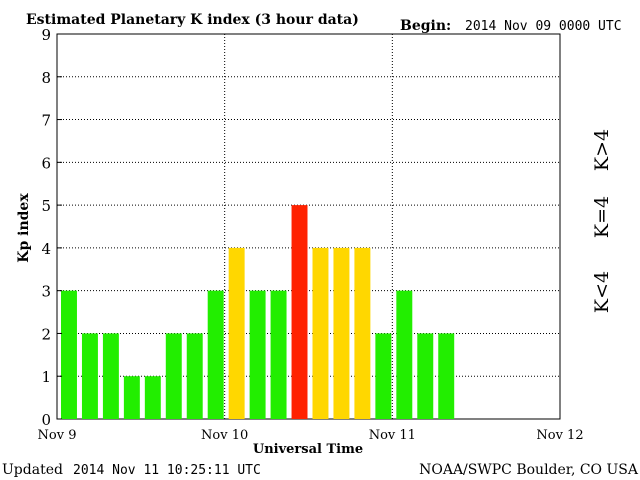  I want to click on y-tick-label: 1, so click(46, 377).